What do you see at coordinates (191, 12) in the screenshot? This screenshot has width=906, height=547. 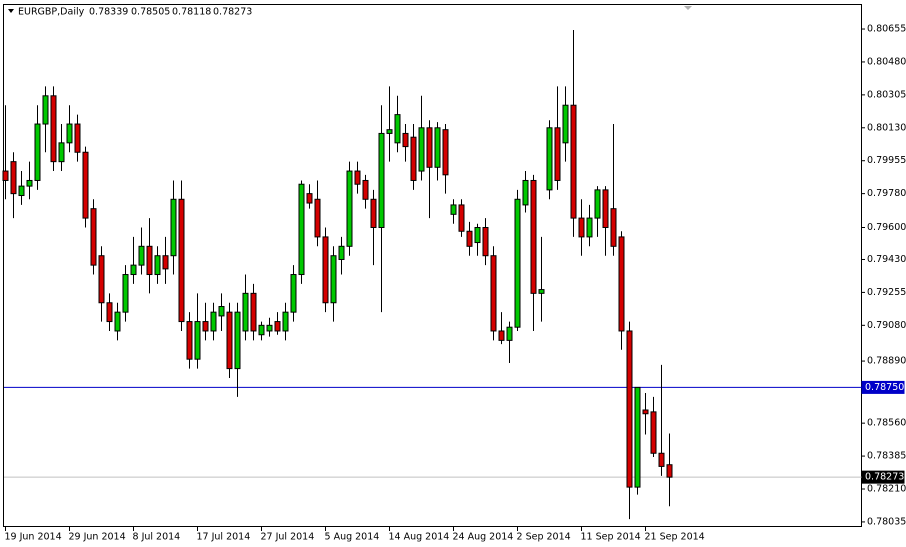 I see `ohlc-low: 0.78118` at bounding box center [191, 12].